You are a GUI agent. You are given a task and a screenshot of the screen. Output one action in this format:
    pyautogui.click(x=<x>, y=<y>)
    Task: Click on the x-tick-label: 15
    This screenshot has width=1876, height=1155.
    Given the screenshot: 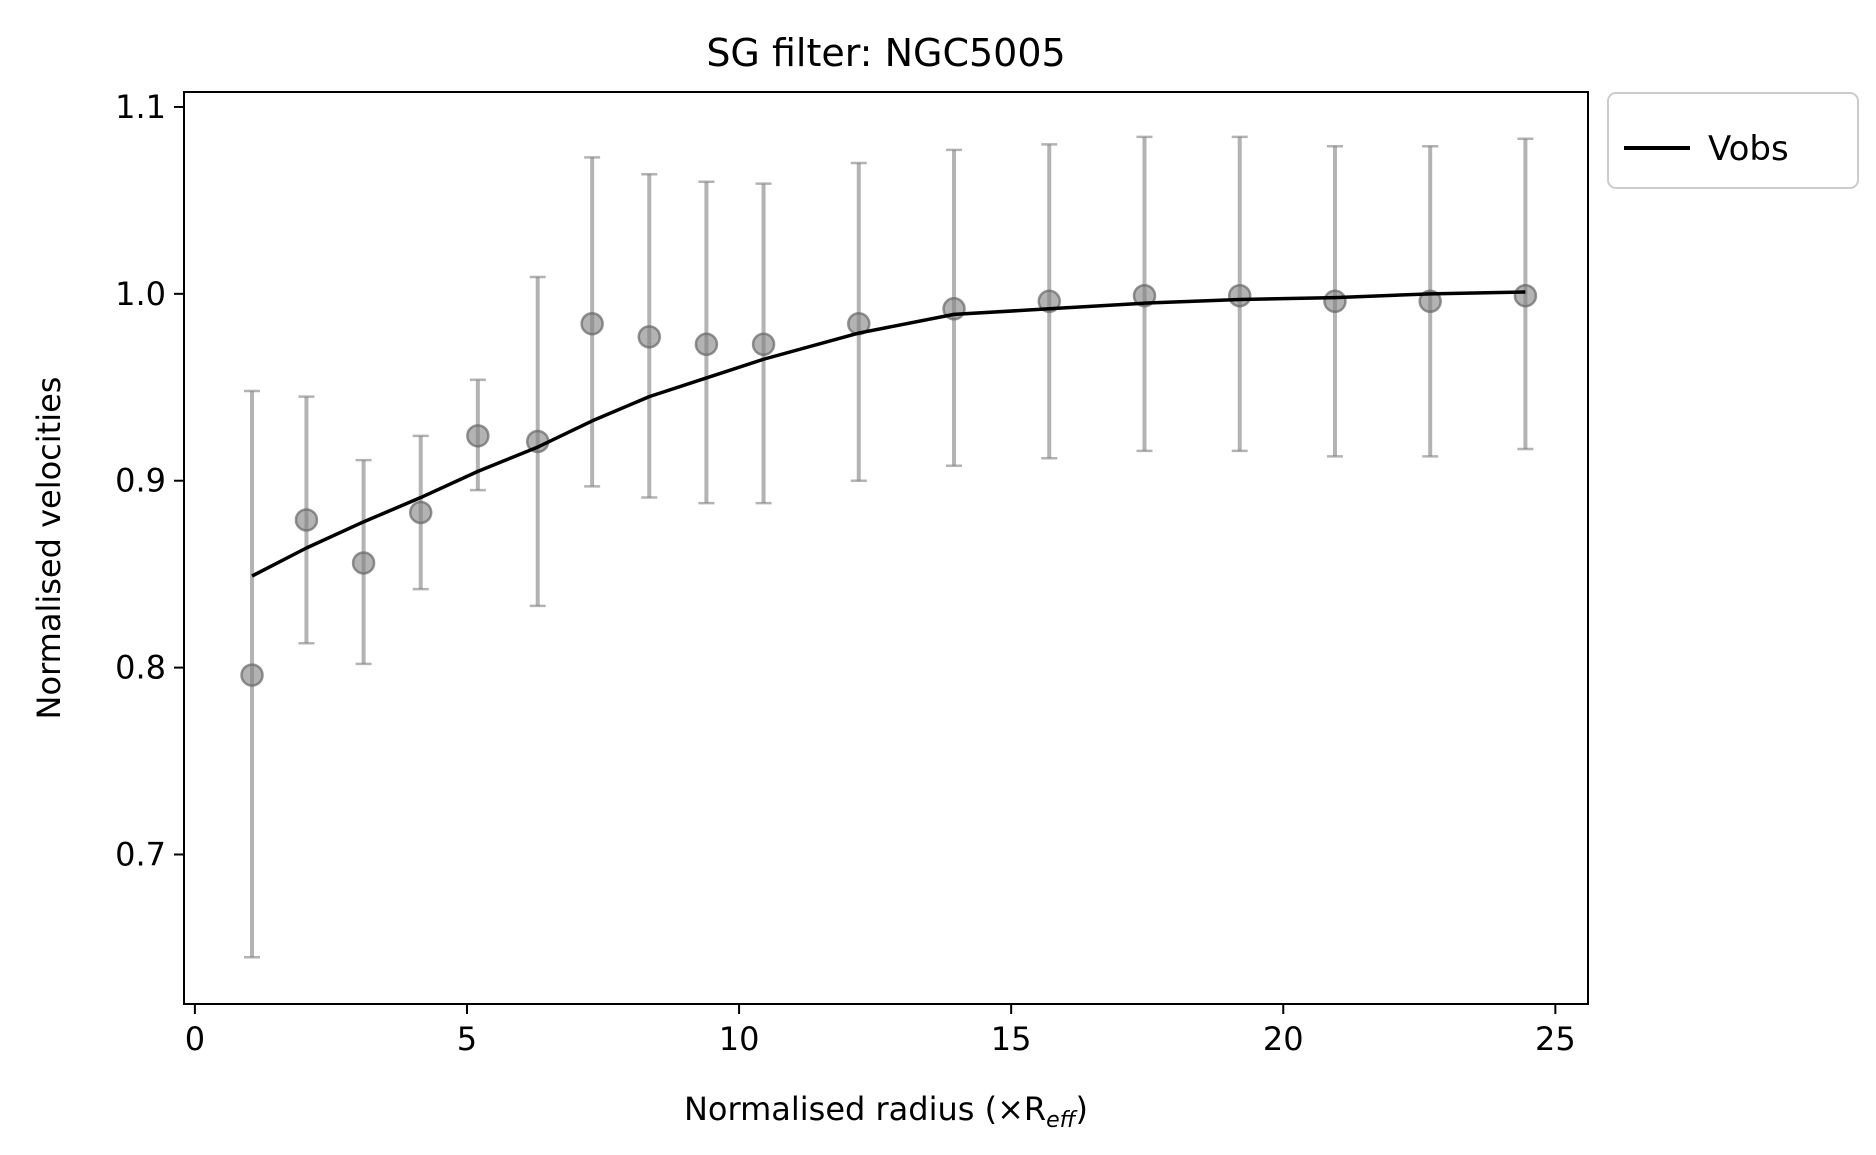 What is the action you would take?
    pyautogui.click(x=1011, y=1039)
    